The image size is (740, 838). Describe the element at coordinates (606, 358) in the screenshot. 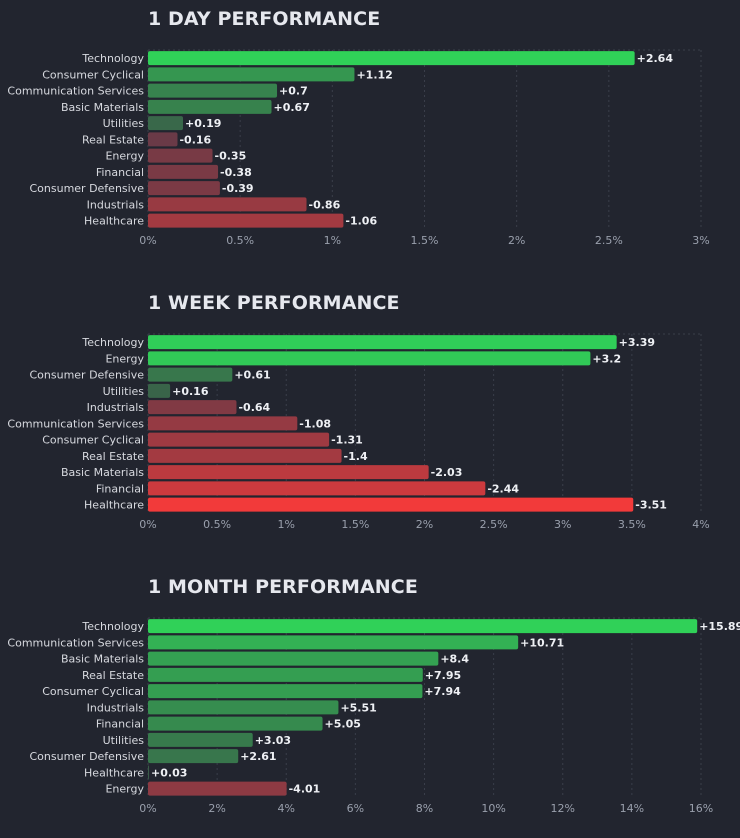

I see `data-label: +3.2` at that location.